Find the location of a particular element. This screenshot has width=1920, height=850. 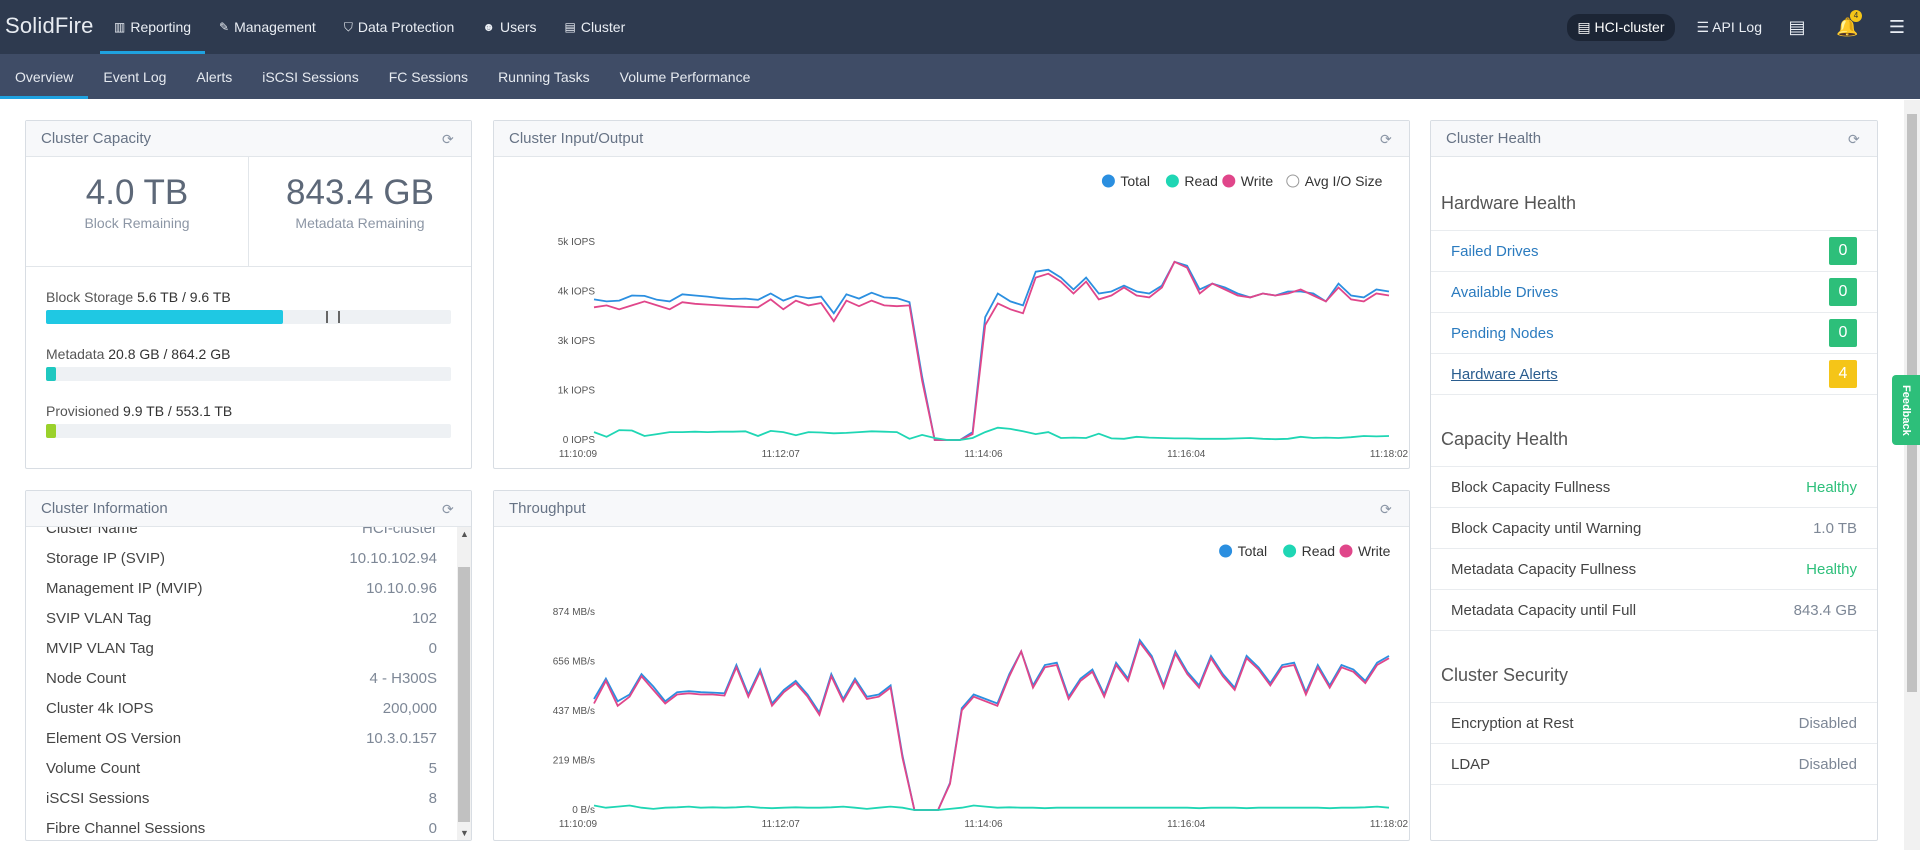

count-badge: 4 is located at coordinates (1843, 374).